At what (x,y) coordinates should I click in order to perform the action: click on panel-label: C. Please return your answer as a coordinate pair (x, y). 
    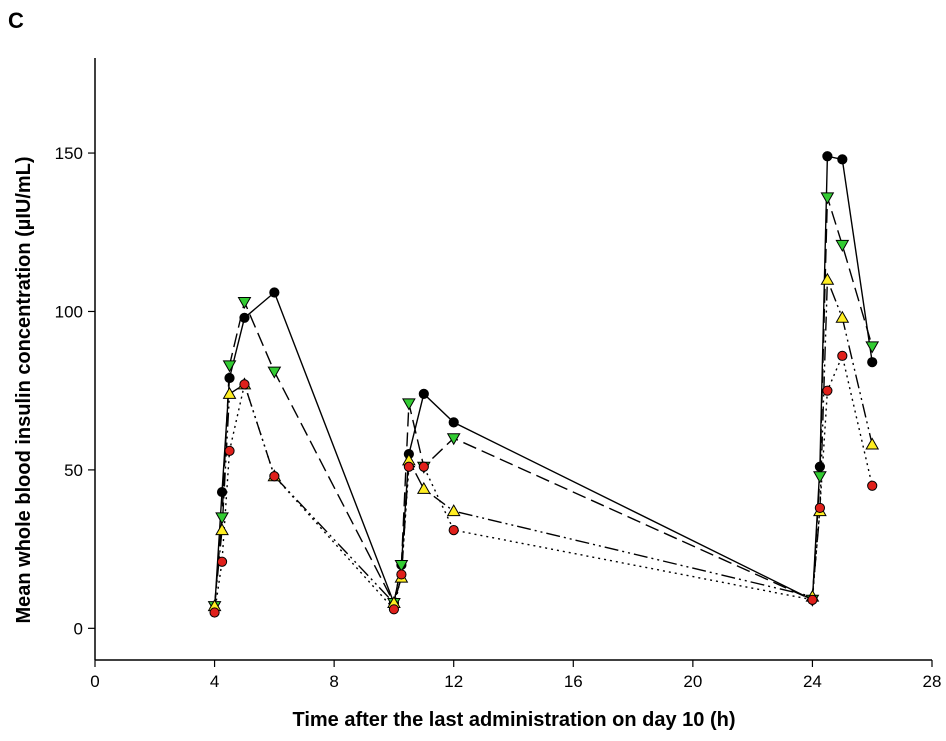
    Looking at the image, I should click on (16, 20).